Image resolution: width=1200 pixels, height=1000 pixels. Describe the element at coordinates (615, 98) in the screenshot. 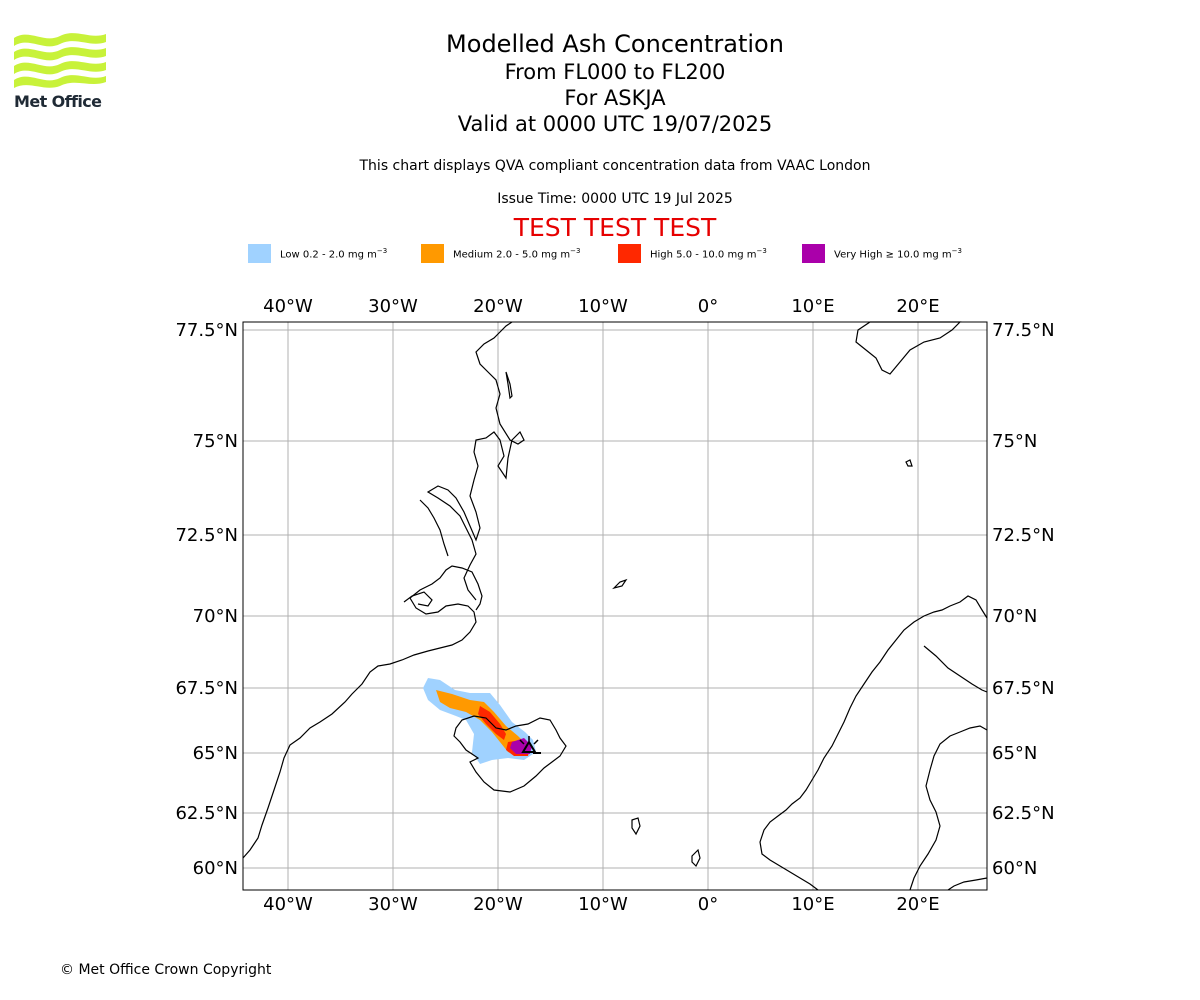

I see `volcano-name: For ASKJA` at that location.